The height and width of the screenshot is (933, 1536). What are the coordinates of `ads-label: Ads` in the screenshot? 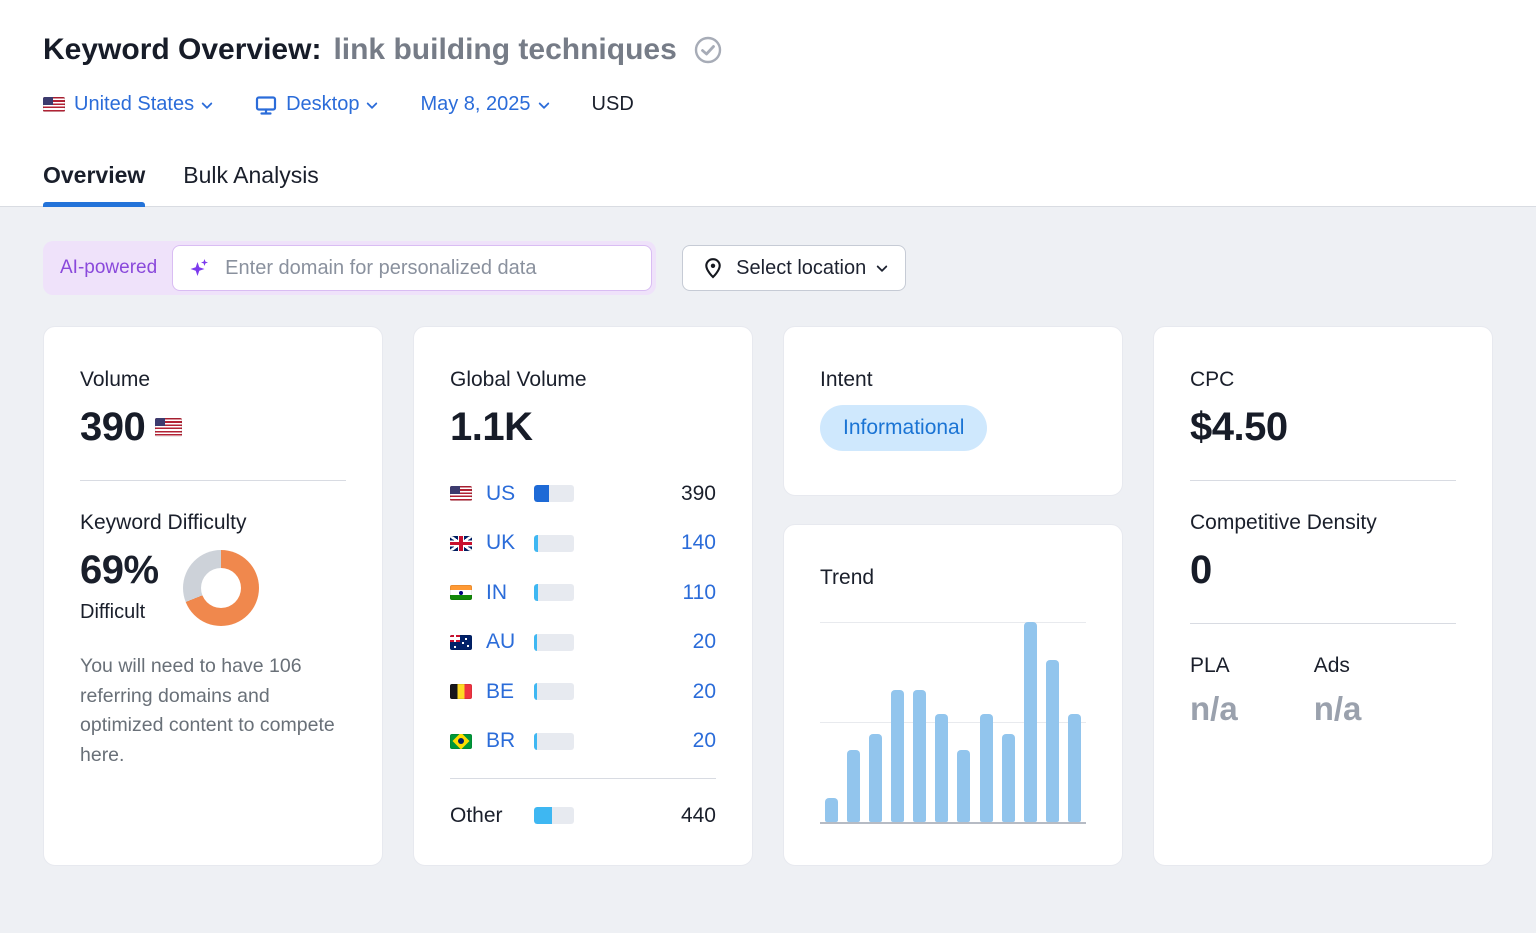 It's located at (1331, 665).